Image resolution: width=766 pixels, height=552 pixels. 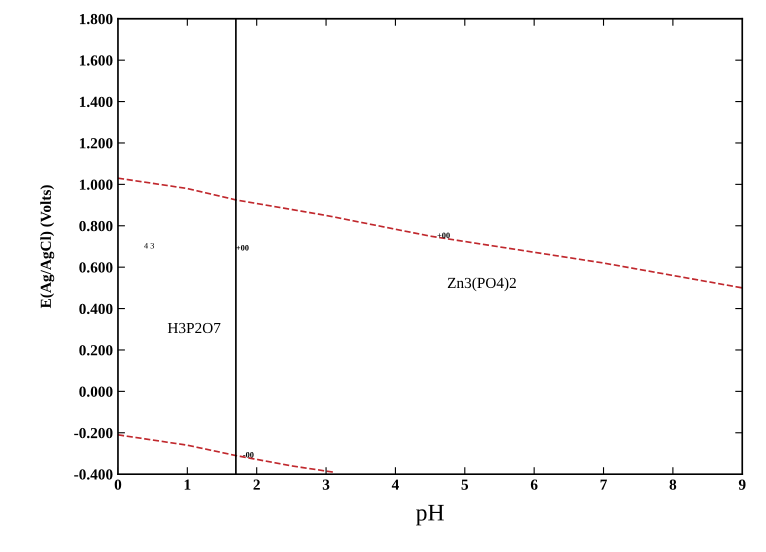 What do you see at coordinates (96, 267) in the screenshot?
I see `y-tick-label: 0.600` at bounding box center [96, 267].